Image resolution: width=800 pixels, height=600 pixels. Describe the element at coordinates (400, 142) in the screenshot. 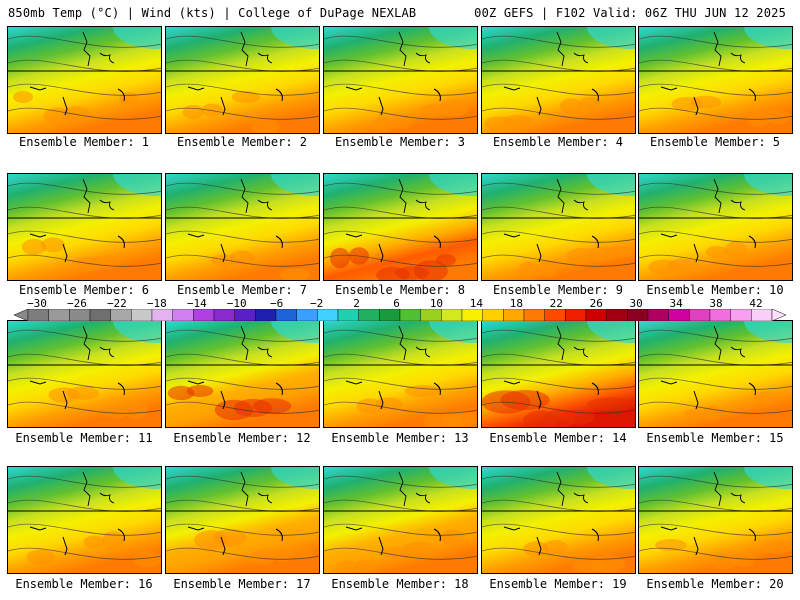

I see `ensemble-member-label: Ensemble Member: 3` at that location.